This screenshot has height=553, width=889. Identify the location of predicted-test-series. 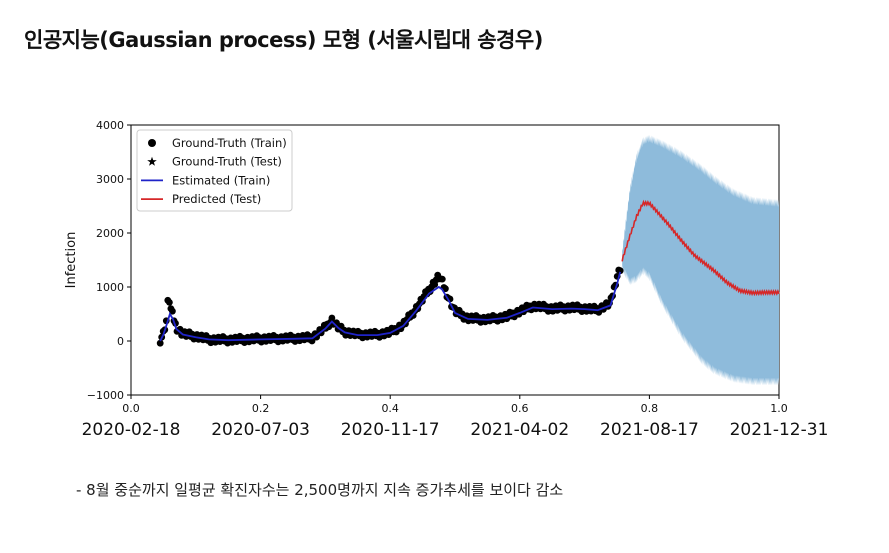
(700, 248).